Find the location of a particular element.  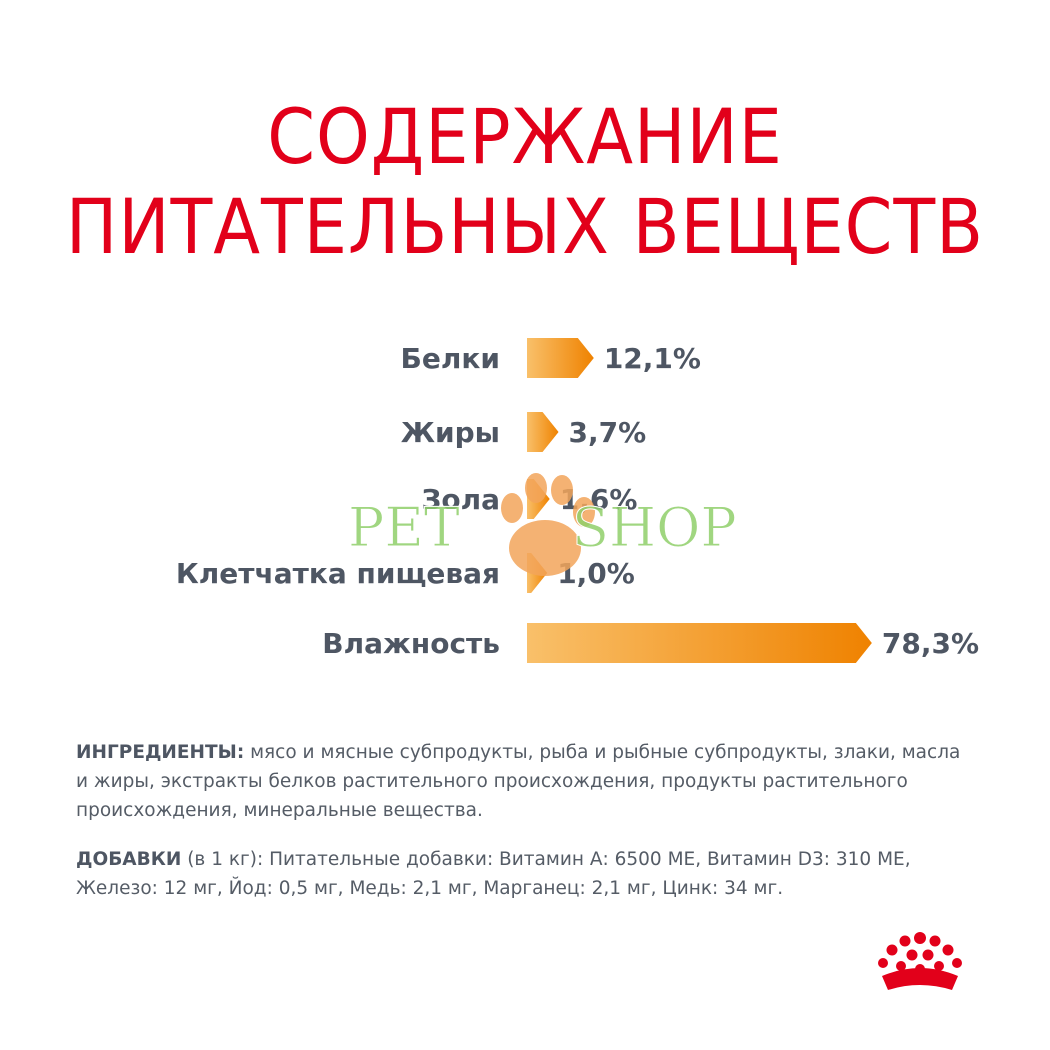

ingredients-label: ИНГРЕДИЕНТЫ: is located at coordinates (160, 752).